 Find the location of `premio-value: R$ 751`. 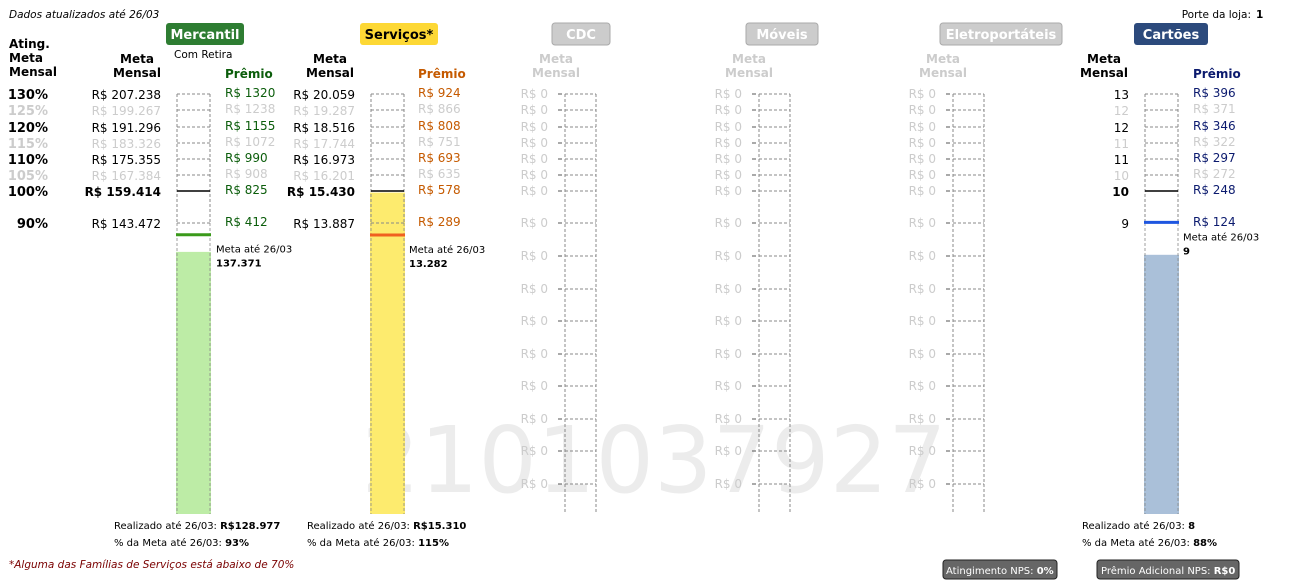

premio-value: R$ 751 is located at coordinates (439, 142).